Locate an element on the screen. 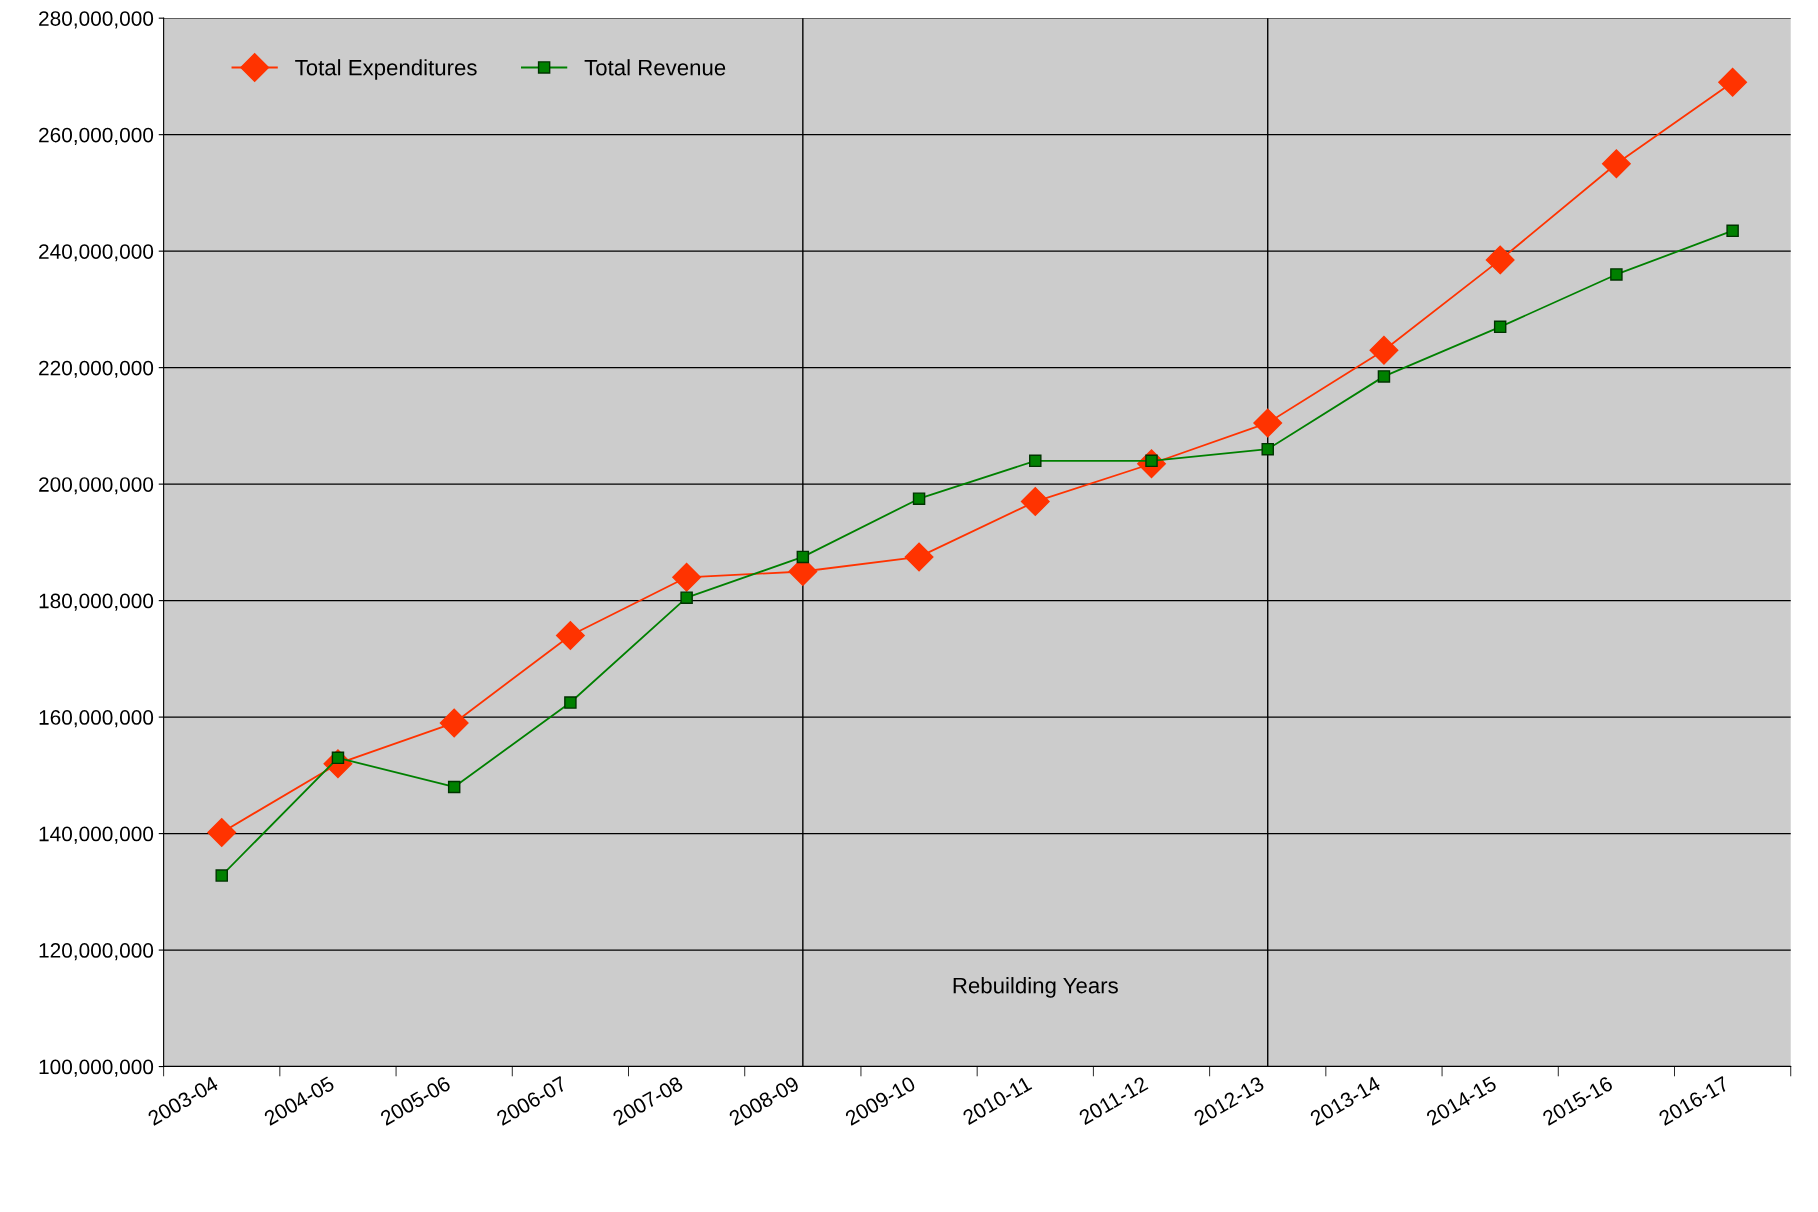  y-tick-label: 120,000,000 is located at coordinates (96, 952).